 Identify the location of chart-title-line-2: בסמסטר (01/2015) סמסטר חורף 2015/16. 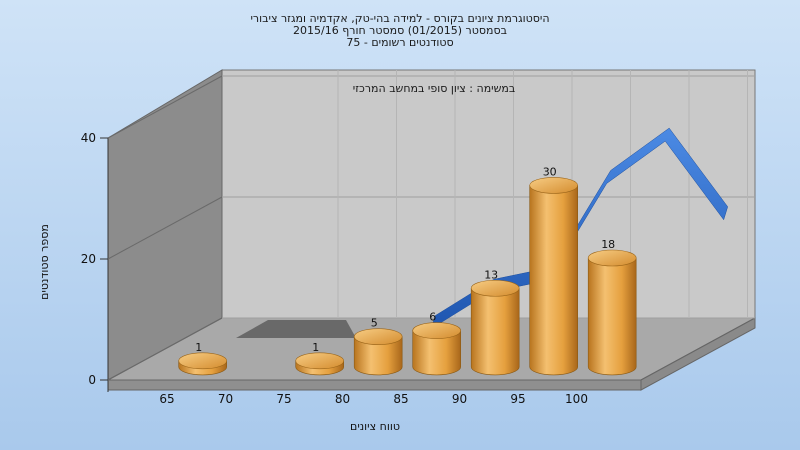
(400, 30).